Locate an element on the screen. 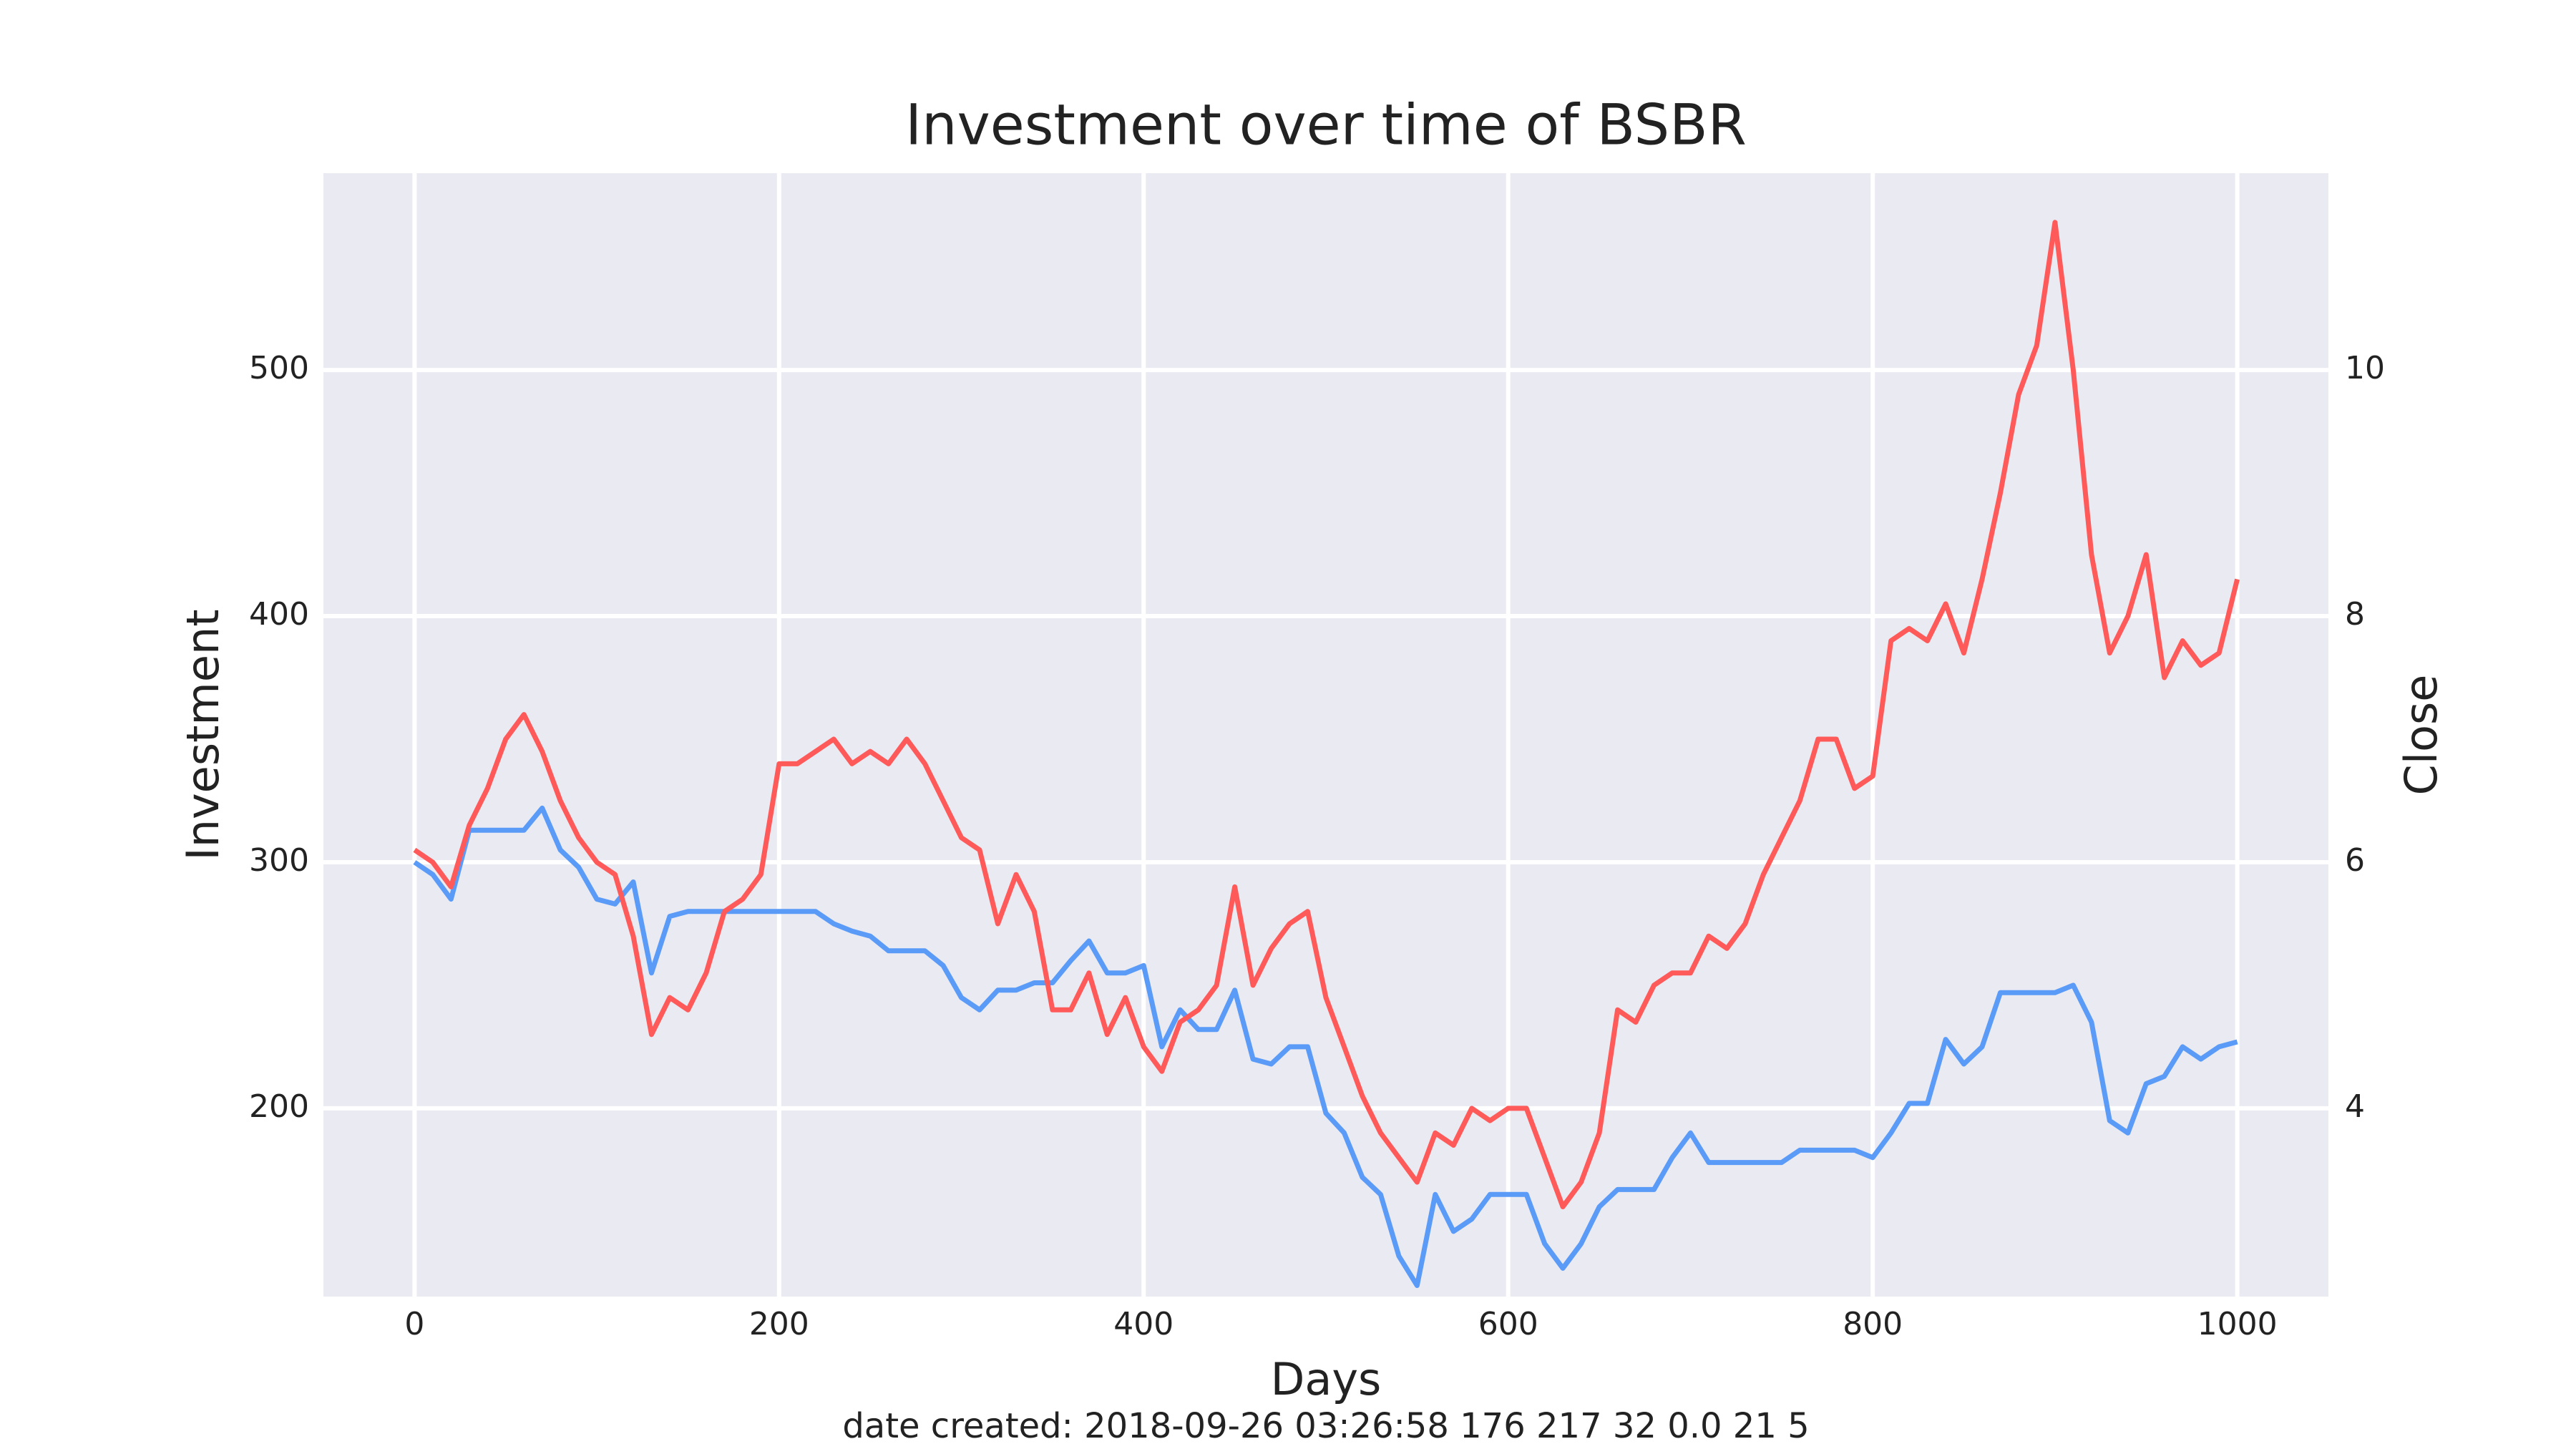 The image size is (2576, 1449). y-axis-label: Investment is located at coordinates (203, 735).